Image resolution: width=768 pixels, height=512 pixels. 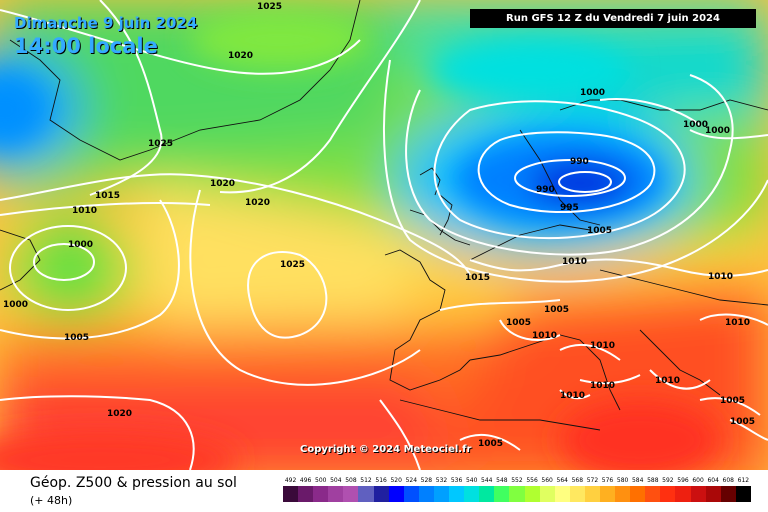 What do you see at coordinates (577, 480) in the screenshot?
I see `legend-label: 568` at bounding box center [577, 480].